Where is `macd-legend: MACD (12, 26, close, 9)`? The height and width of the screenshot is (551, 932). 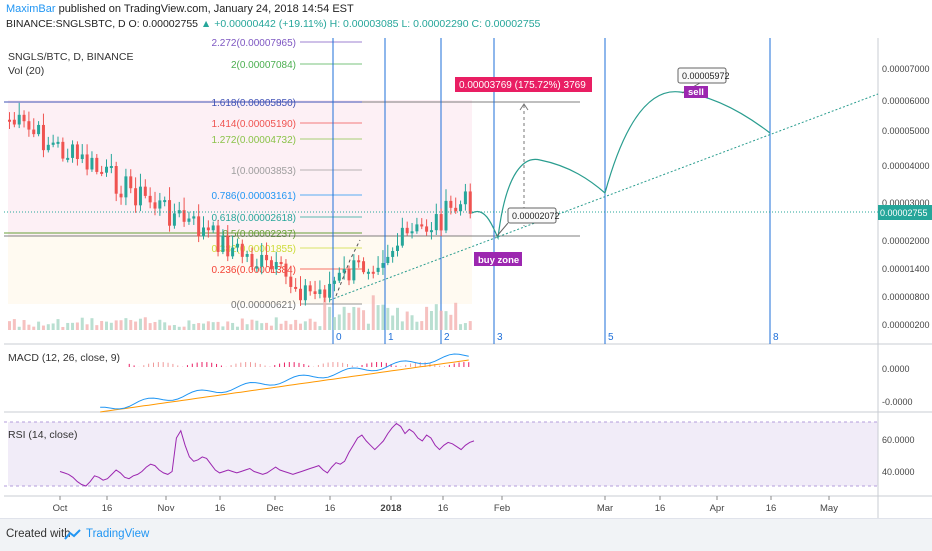 macd-legend: MACD (12, 26, close, 9) is located at coordinates (64, 358).